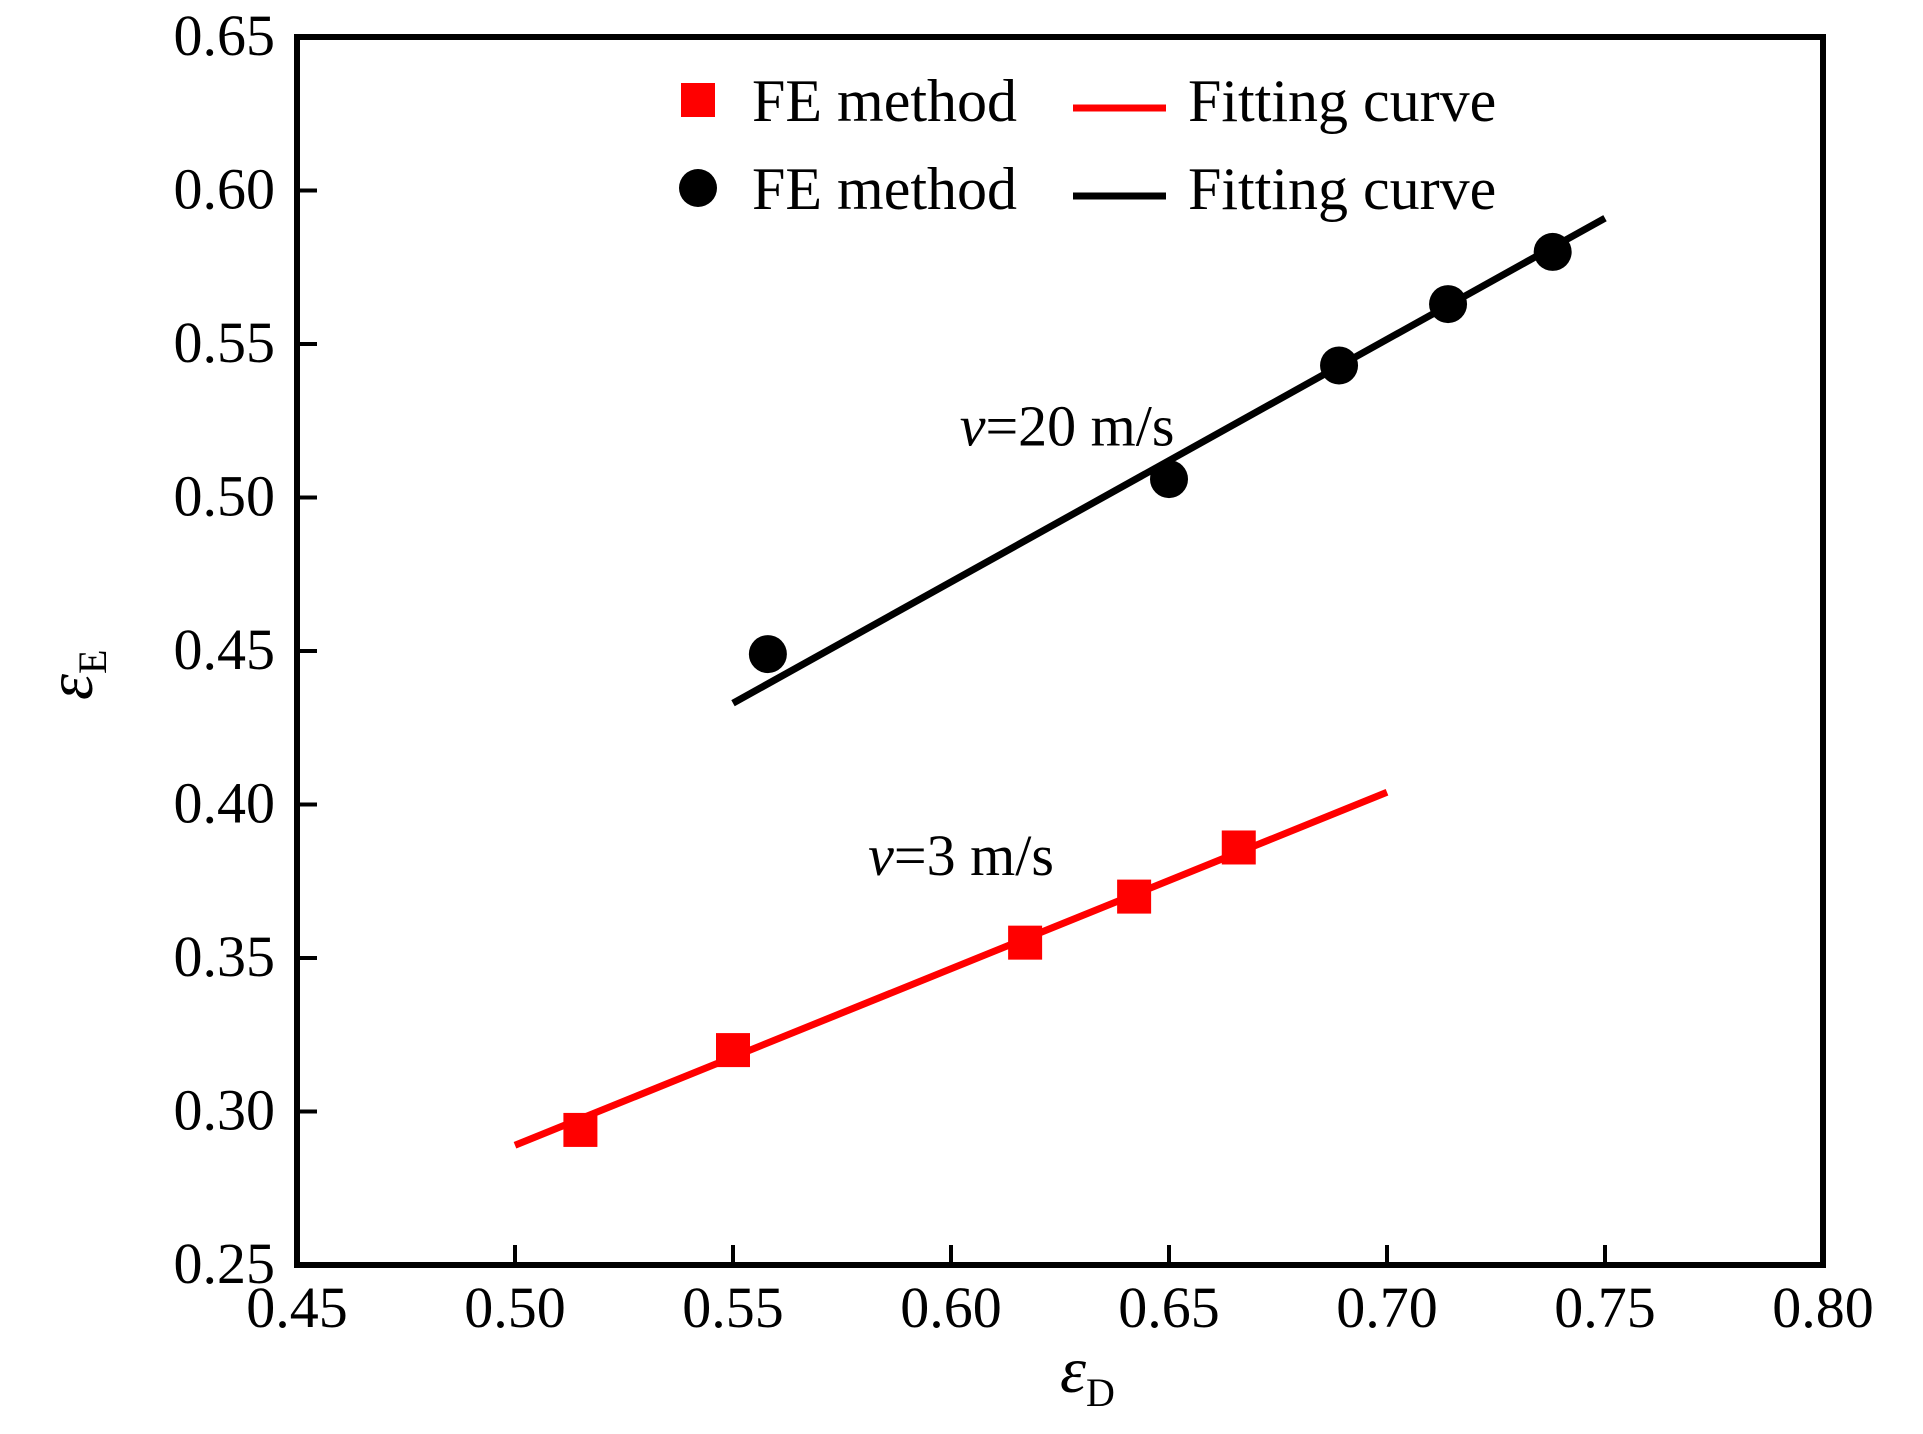 The image size is (1923, 1434). Describe the element at coordinates (698, 188) in the screenshot. I see `legend-marker-circle` at that location.